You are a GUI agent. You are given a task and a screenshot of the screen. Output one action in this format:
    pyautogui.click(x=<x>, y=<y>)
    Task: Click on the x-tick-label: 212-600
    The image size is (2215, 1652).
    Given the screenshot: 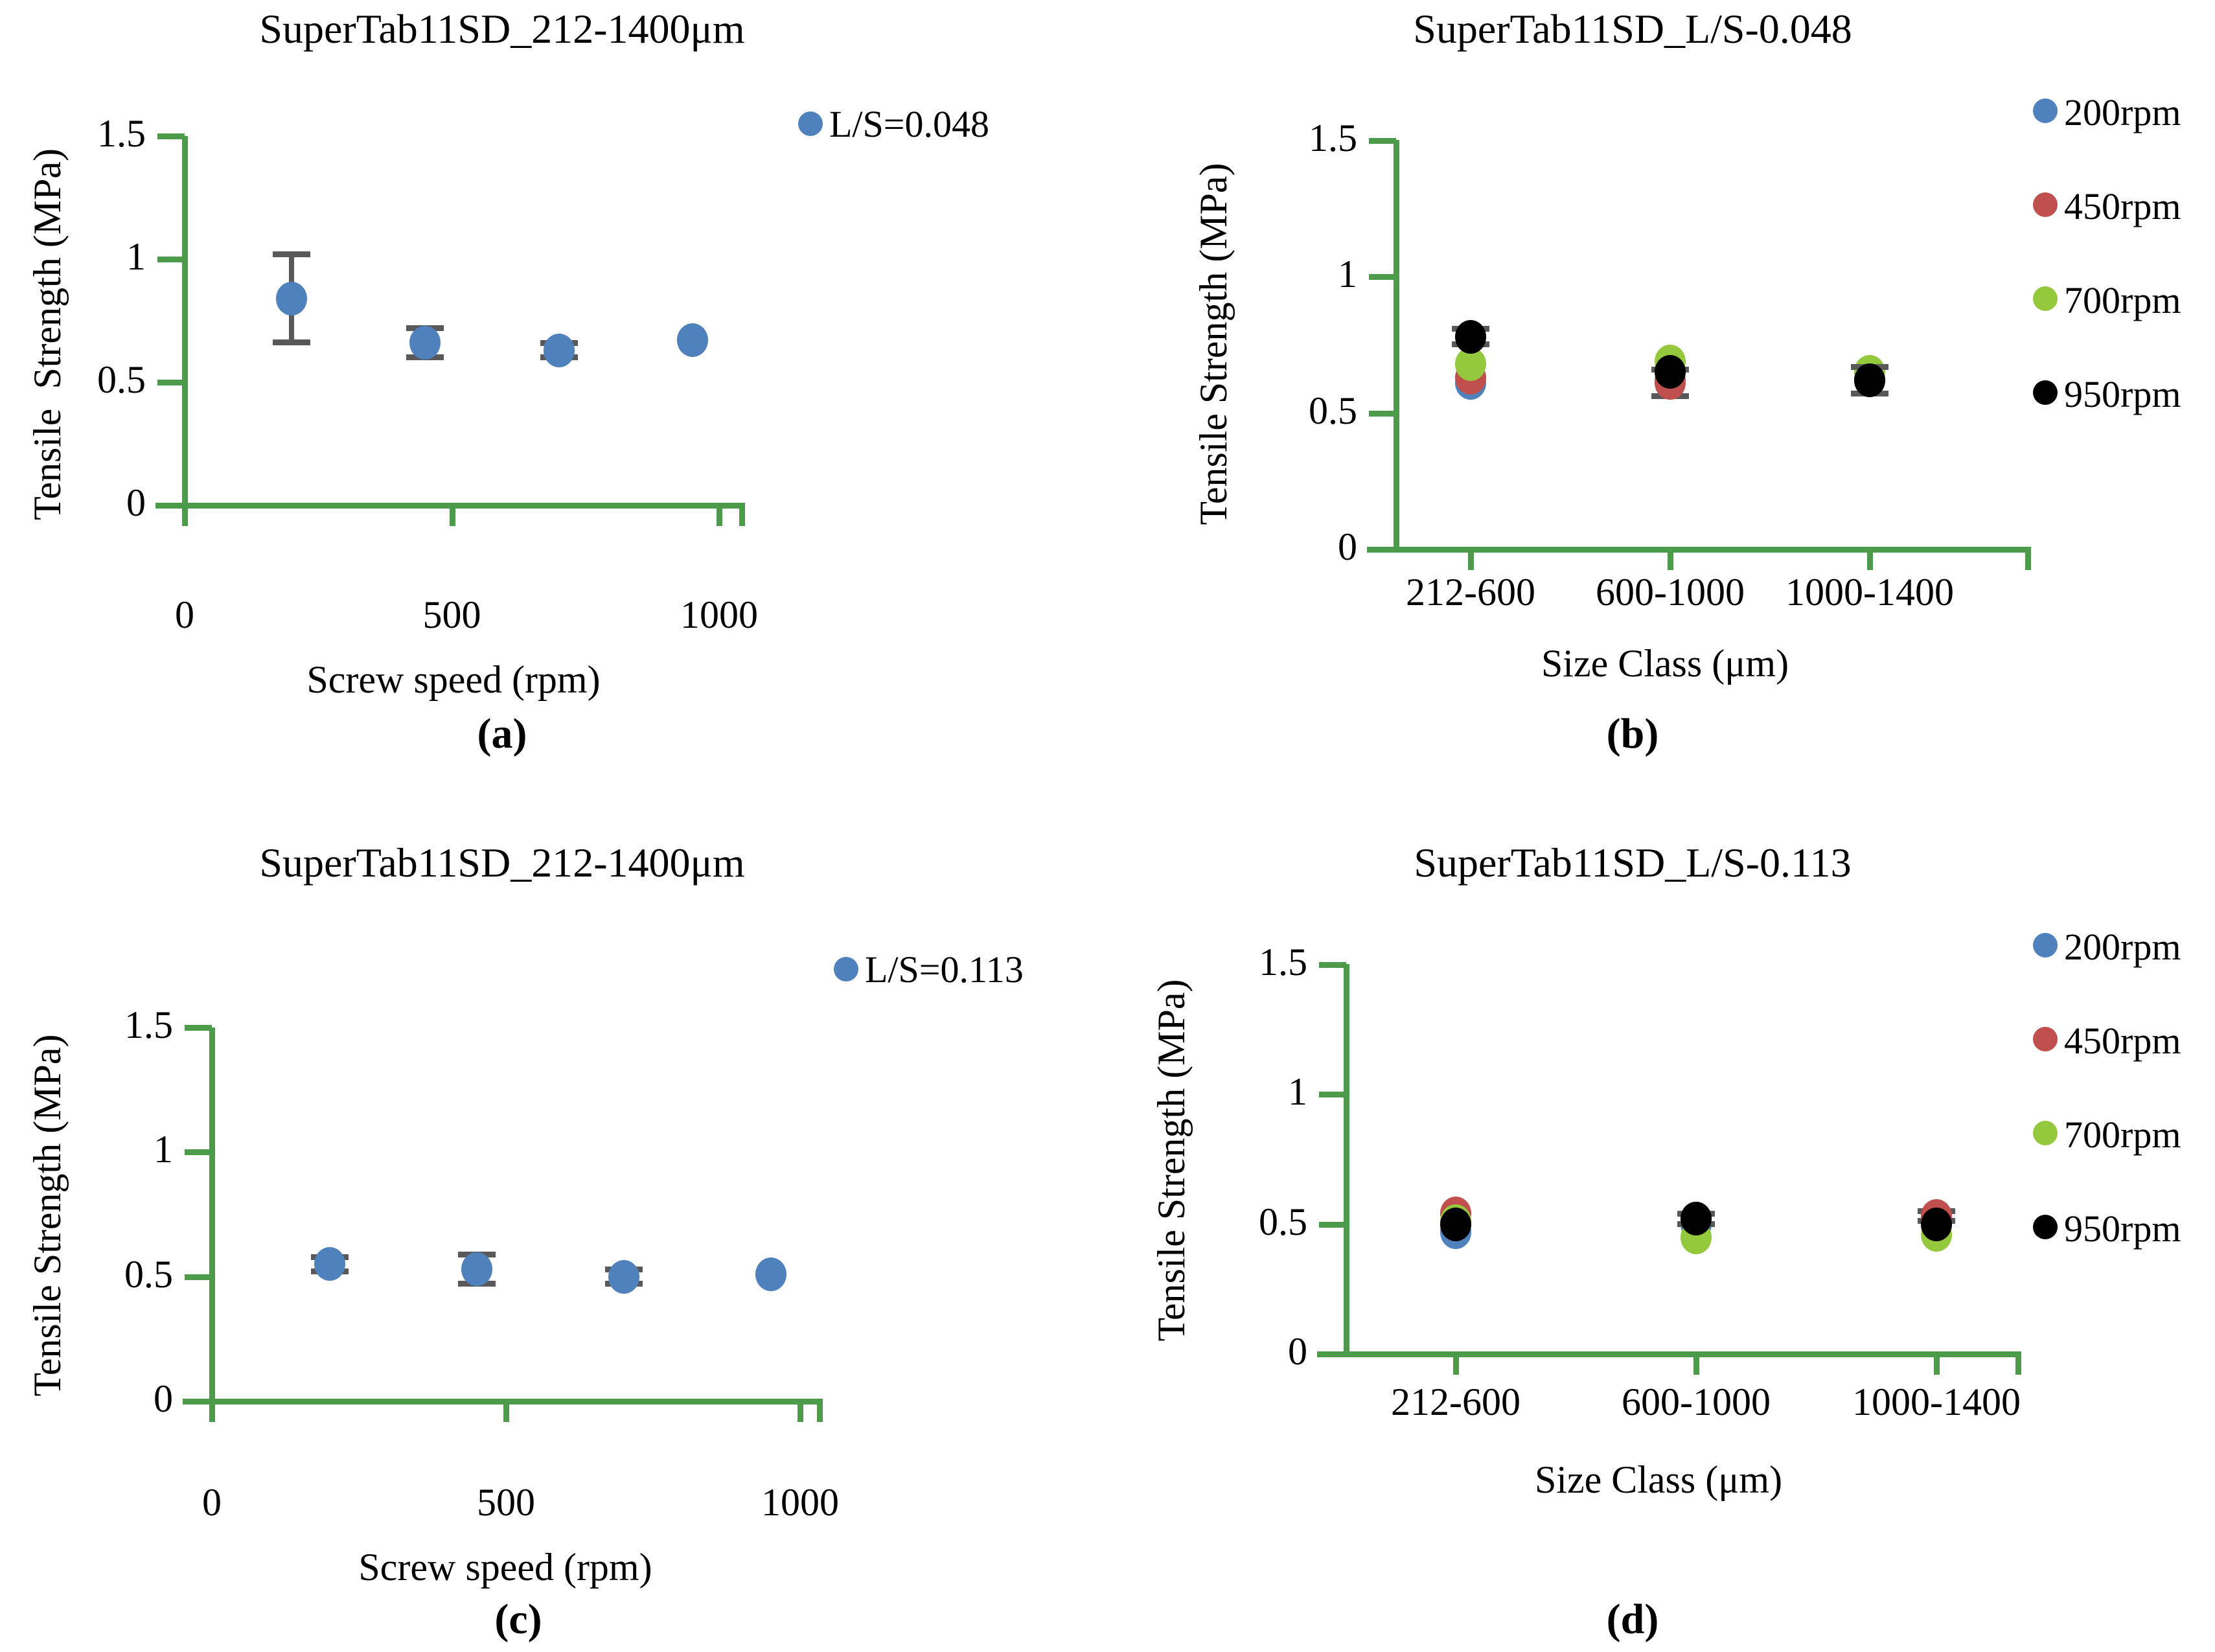 What is the action you would take?
    pyautogui.click(x=1456, y=1402)
    